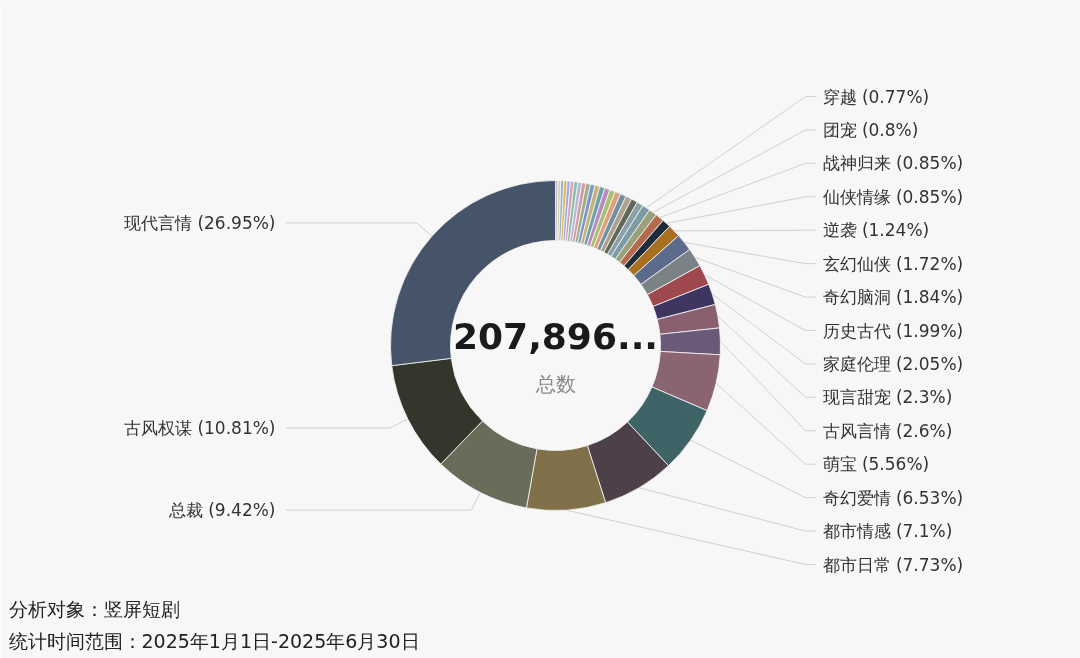 Image resolution: width=1080 pixels, height=658 pixels. Describe the element at coordinates (876, 230) in the screenshot. I see `slice-label: 逆袭 (1.24%)` at that location.